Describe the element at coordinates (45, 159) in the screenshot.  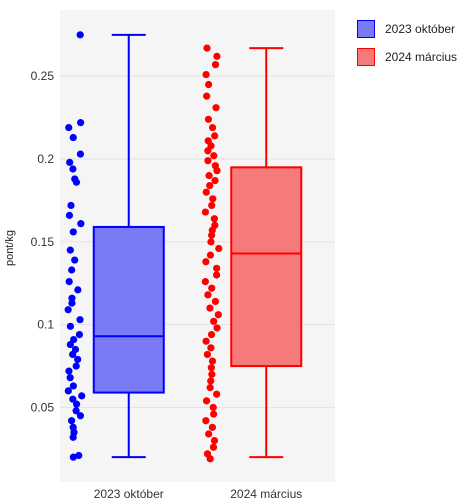
I see `y-tick-label: 0.2` at that location.